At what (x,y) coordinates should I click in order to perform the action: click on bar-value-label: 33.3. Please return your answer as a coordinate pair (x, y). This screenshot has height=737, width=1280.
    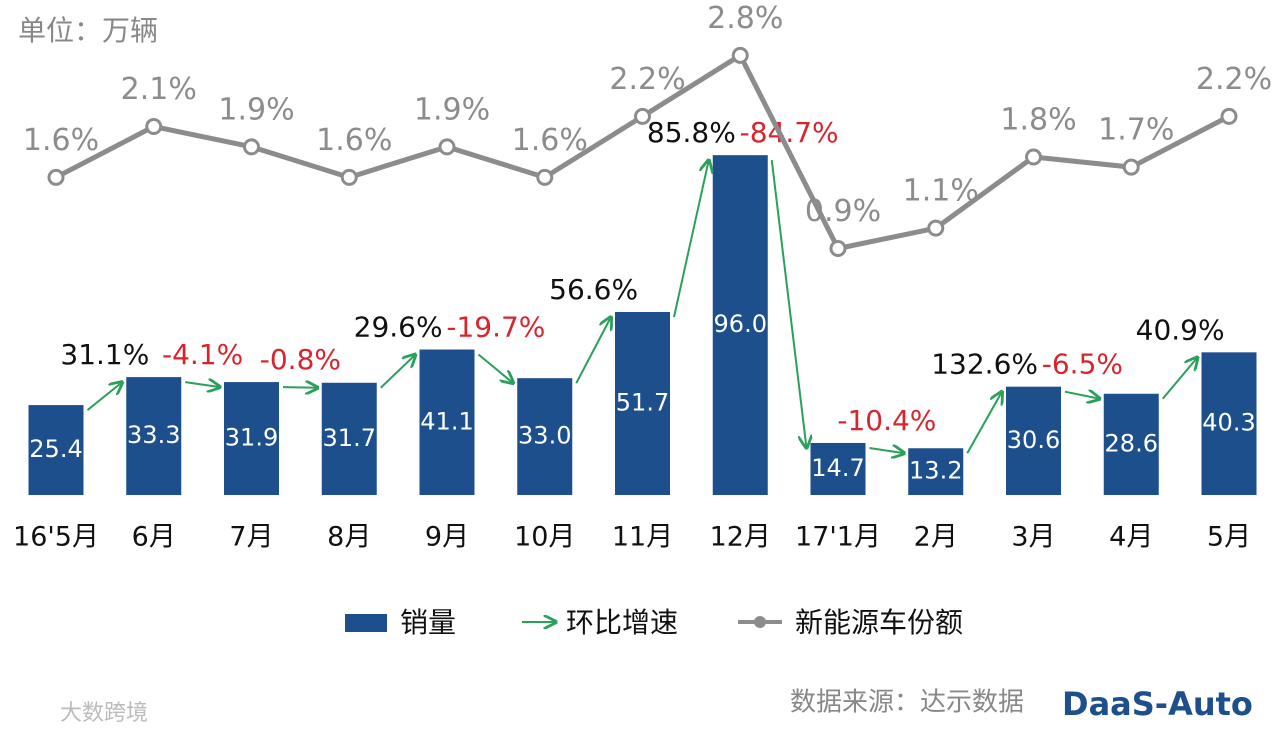
    Looking at the image, I should click on (153, 435).